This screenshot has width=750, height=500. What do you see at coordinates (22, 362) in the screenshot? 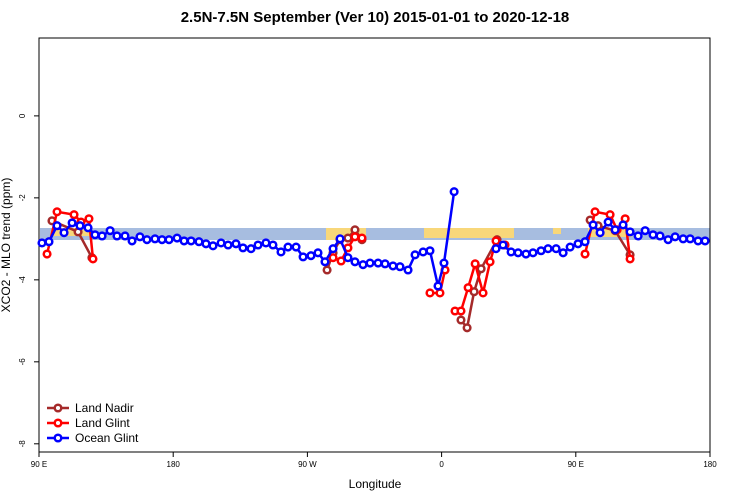
I see `y-tick-label: -6` at bounding box center [22, 362].